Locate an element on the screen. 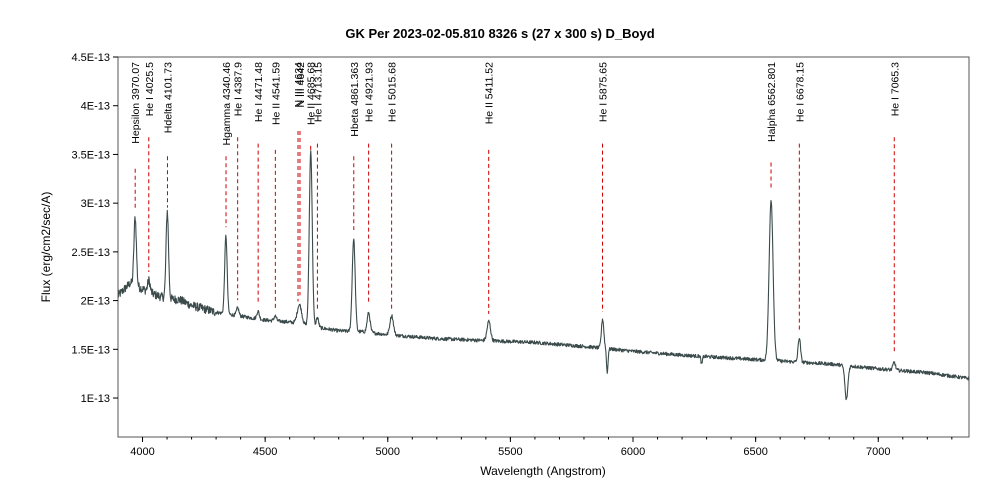  line-marker-label: He I 4471.48 is located at coordinates (259, 92).